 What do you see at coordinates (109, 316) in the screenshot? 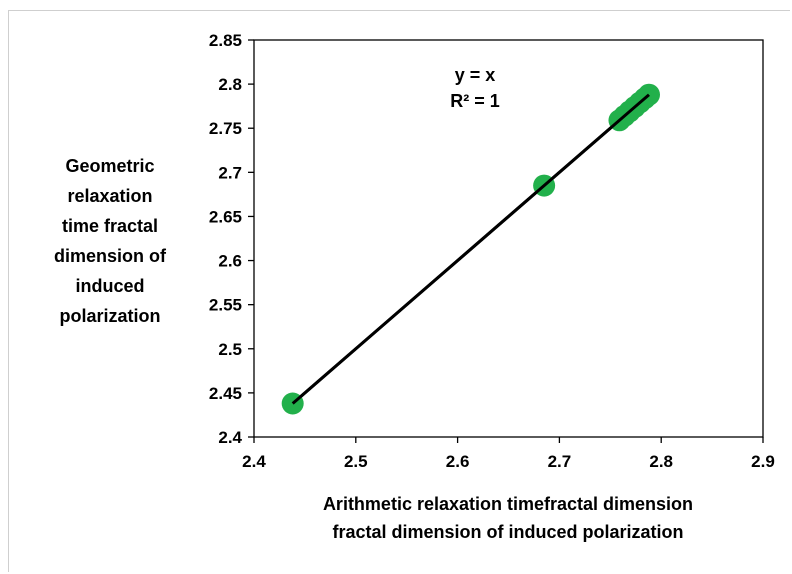
I see `y-axis-label-line: polarization` at bounding box center [109, 316].